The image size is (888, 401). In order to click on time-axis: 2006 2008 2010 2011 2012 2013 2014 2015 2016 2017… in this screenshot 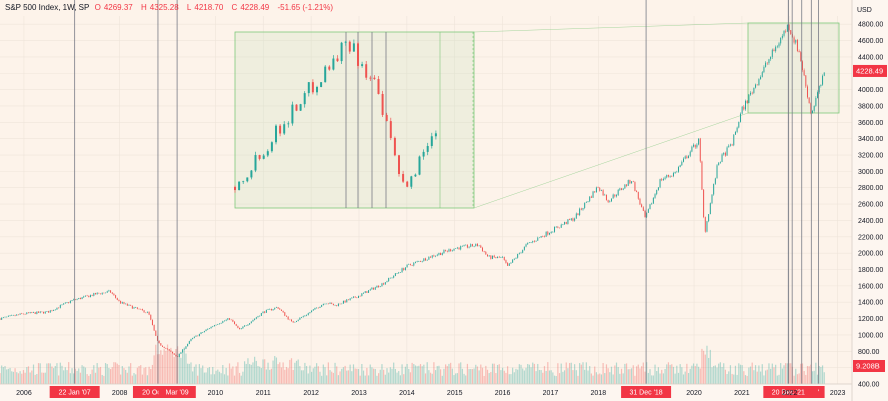, I will do `click(426, 390)`.